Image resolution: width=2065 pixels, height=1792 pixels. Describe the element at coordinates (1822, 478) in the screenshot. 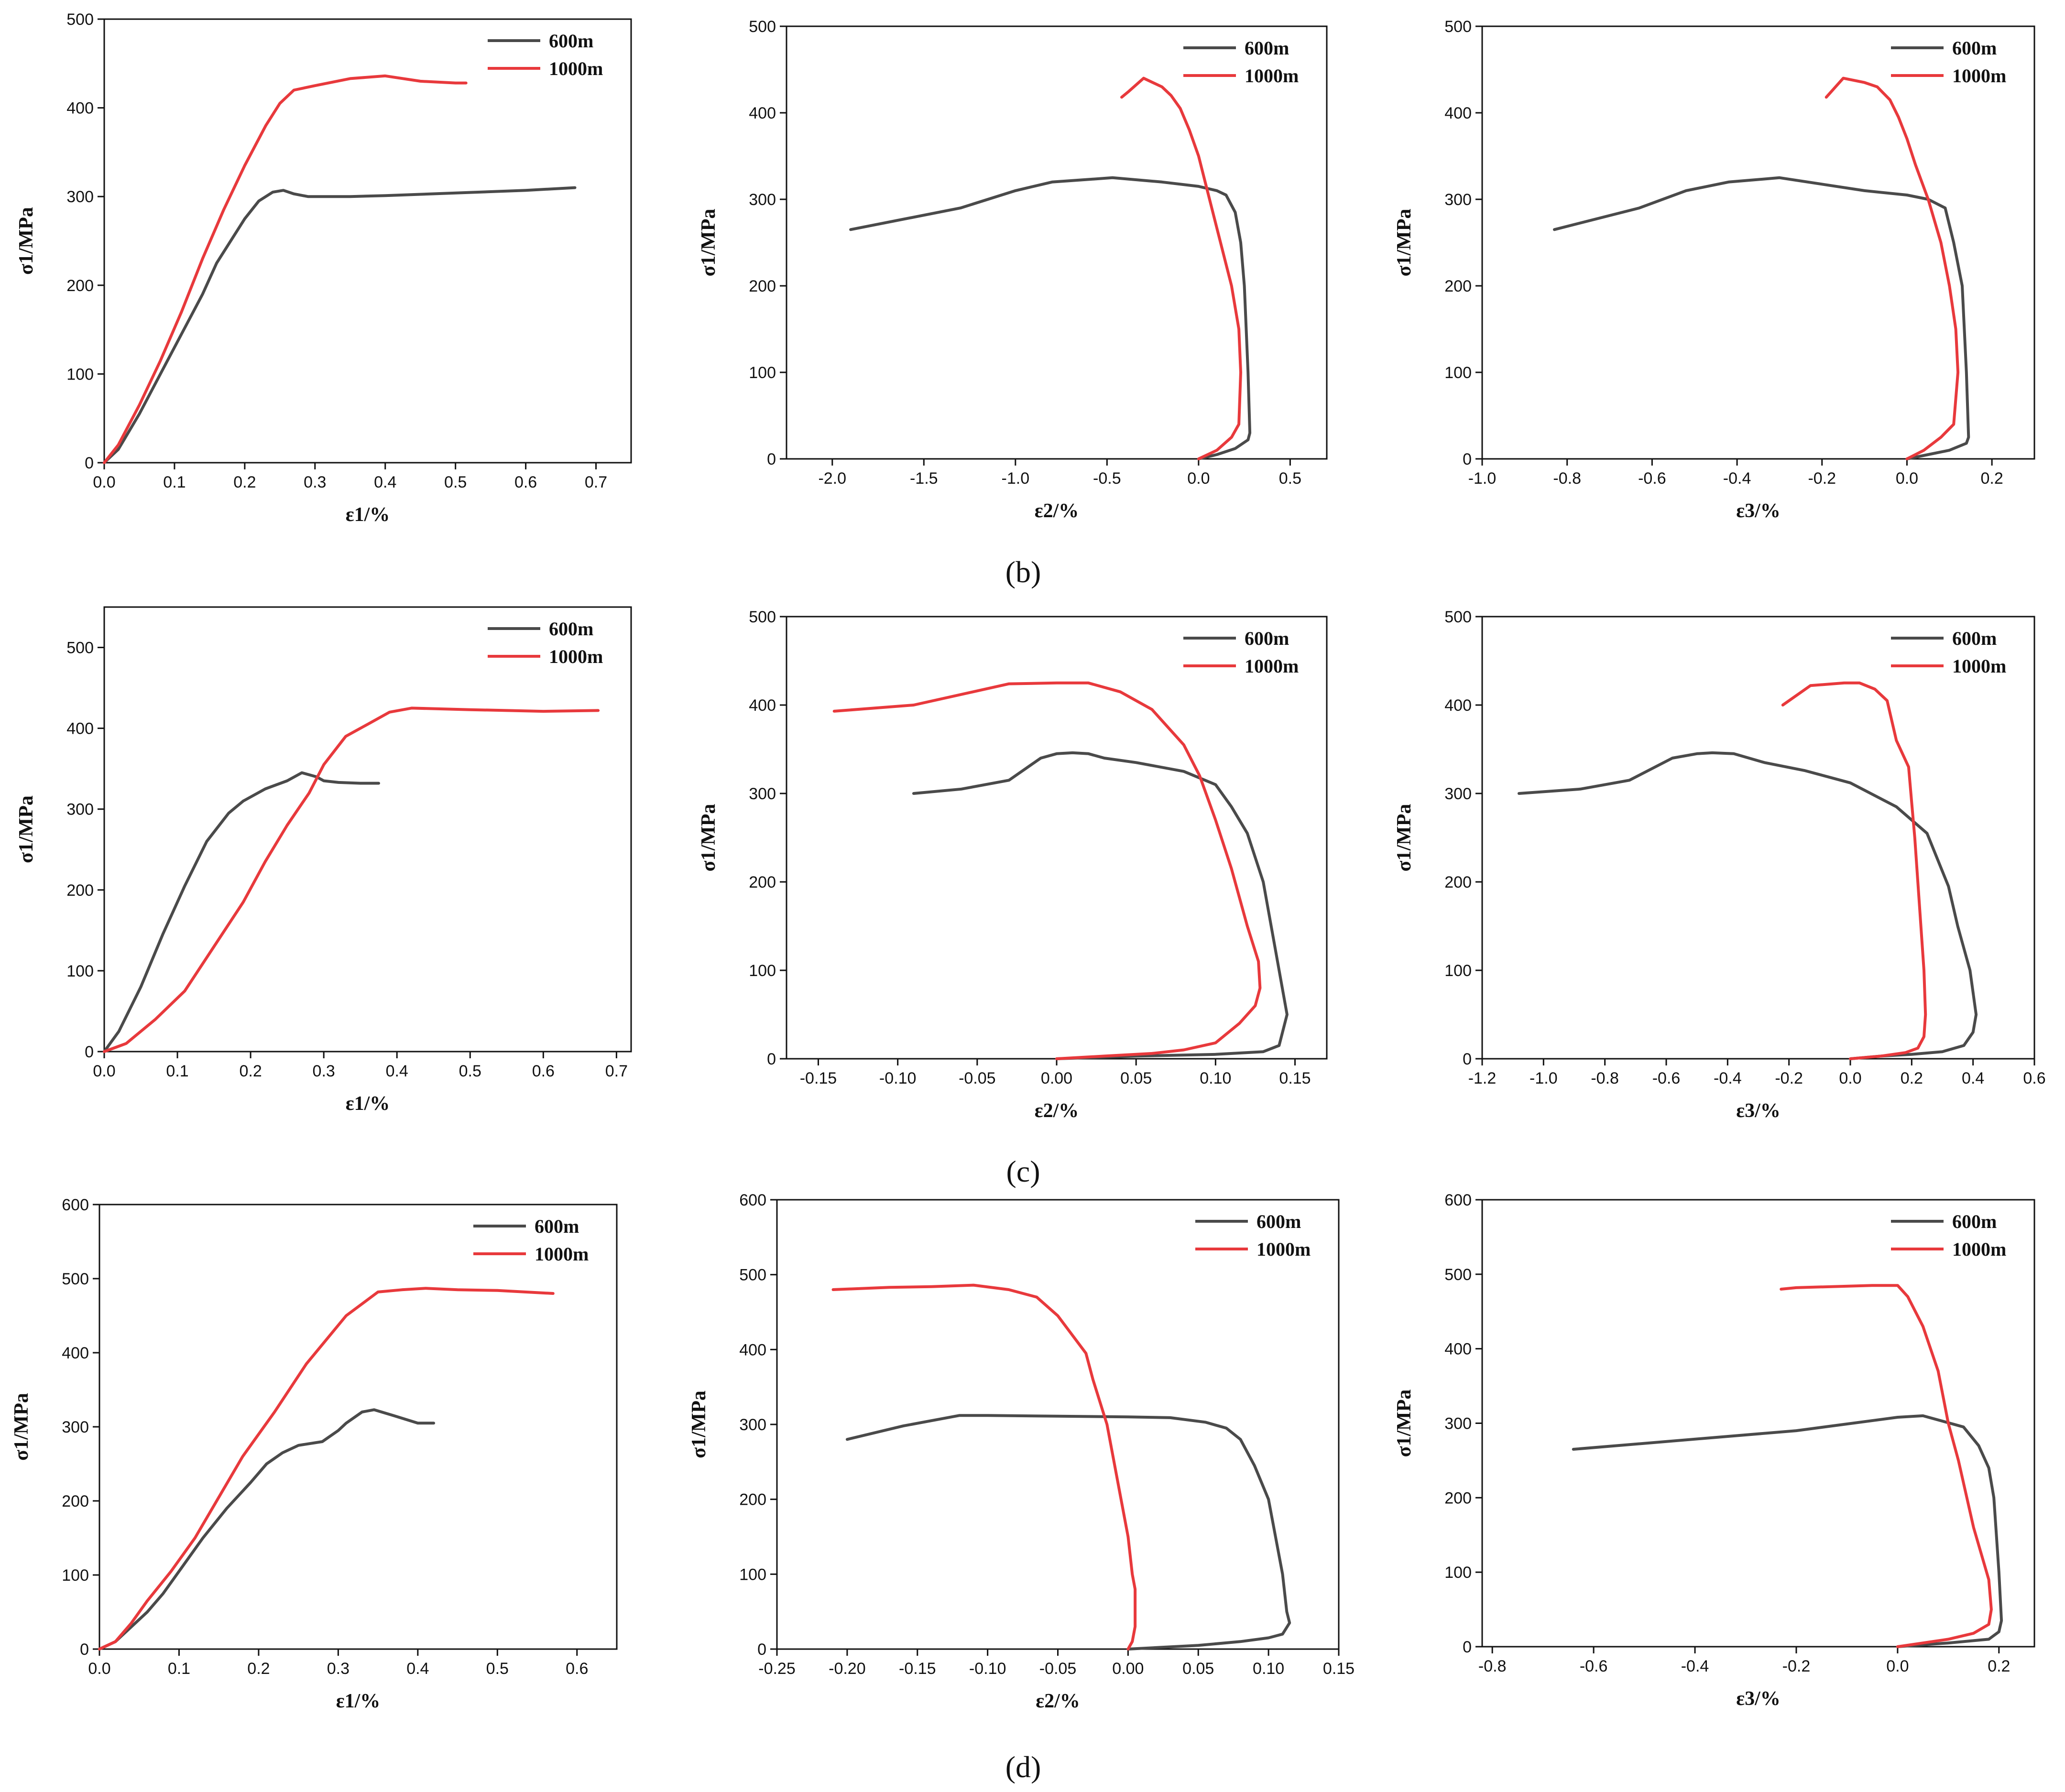

I see `x-tick-label: -0.2` at that location.